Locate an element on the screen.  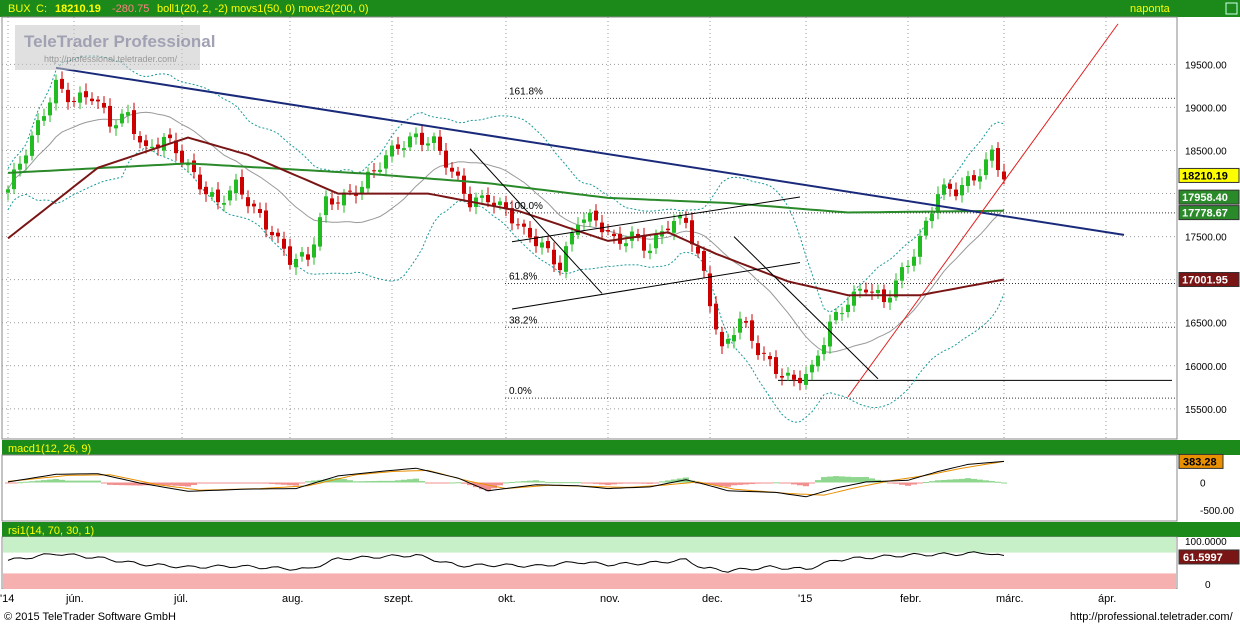
header-close-value: 18210.19 is located at coordinates (78, 9).